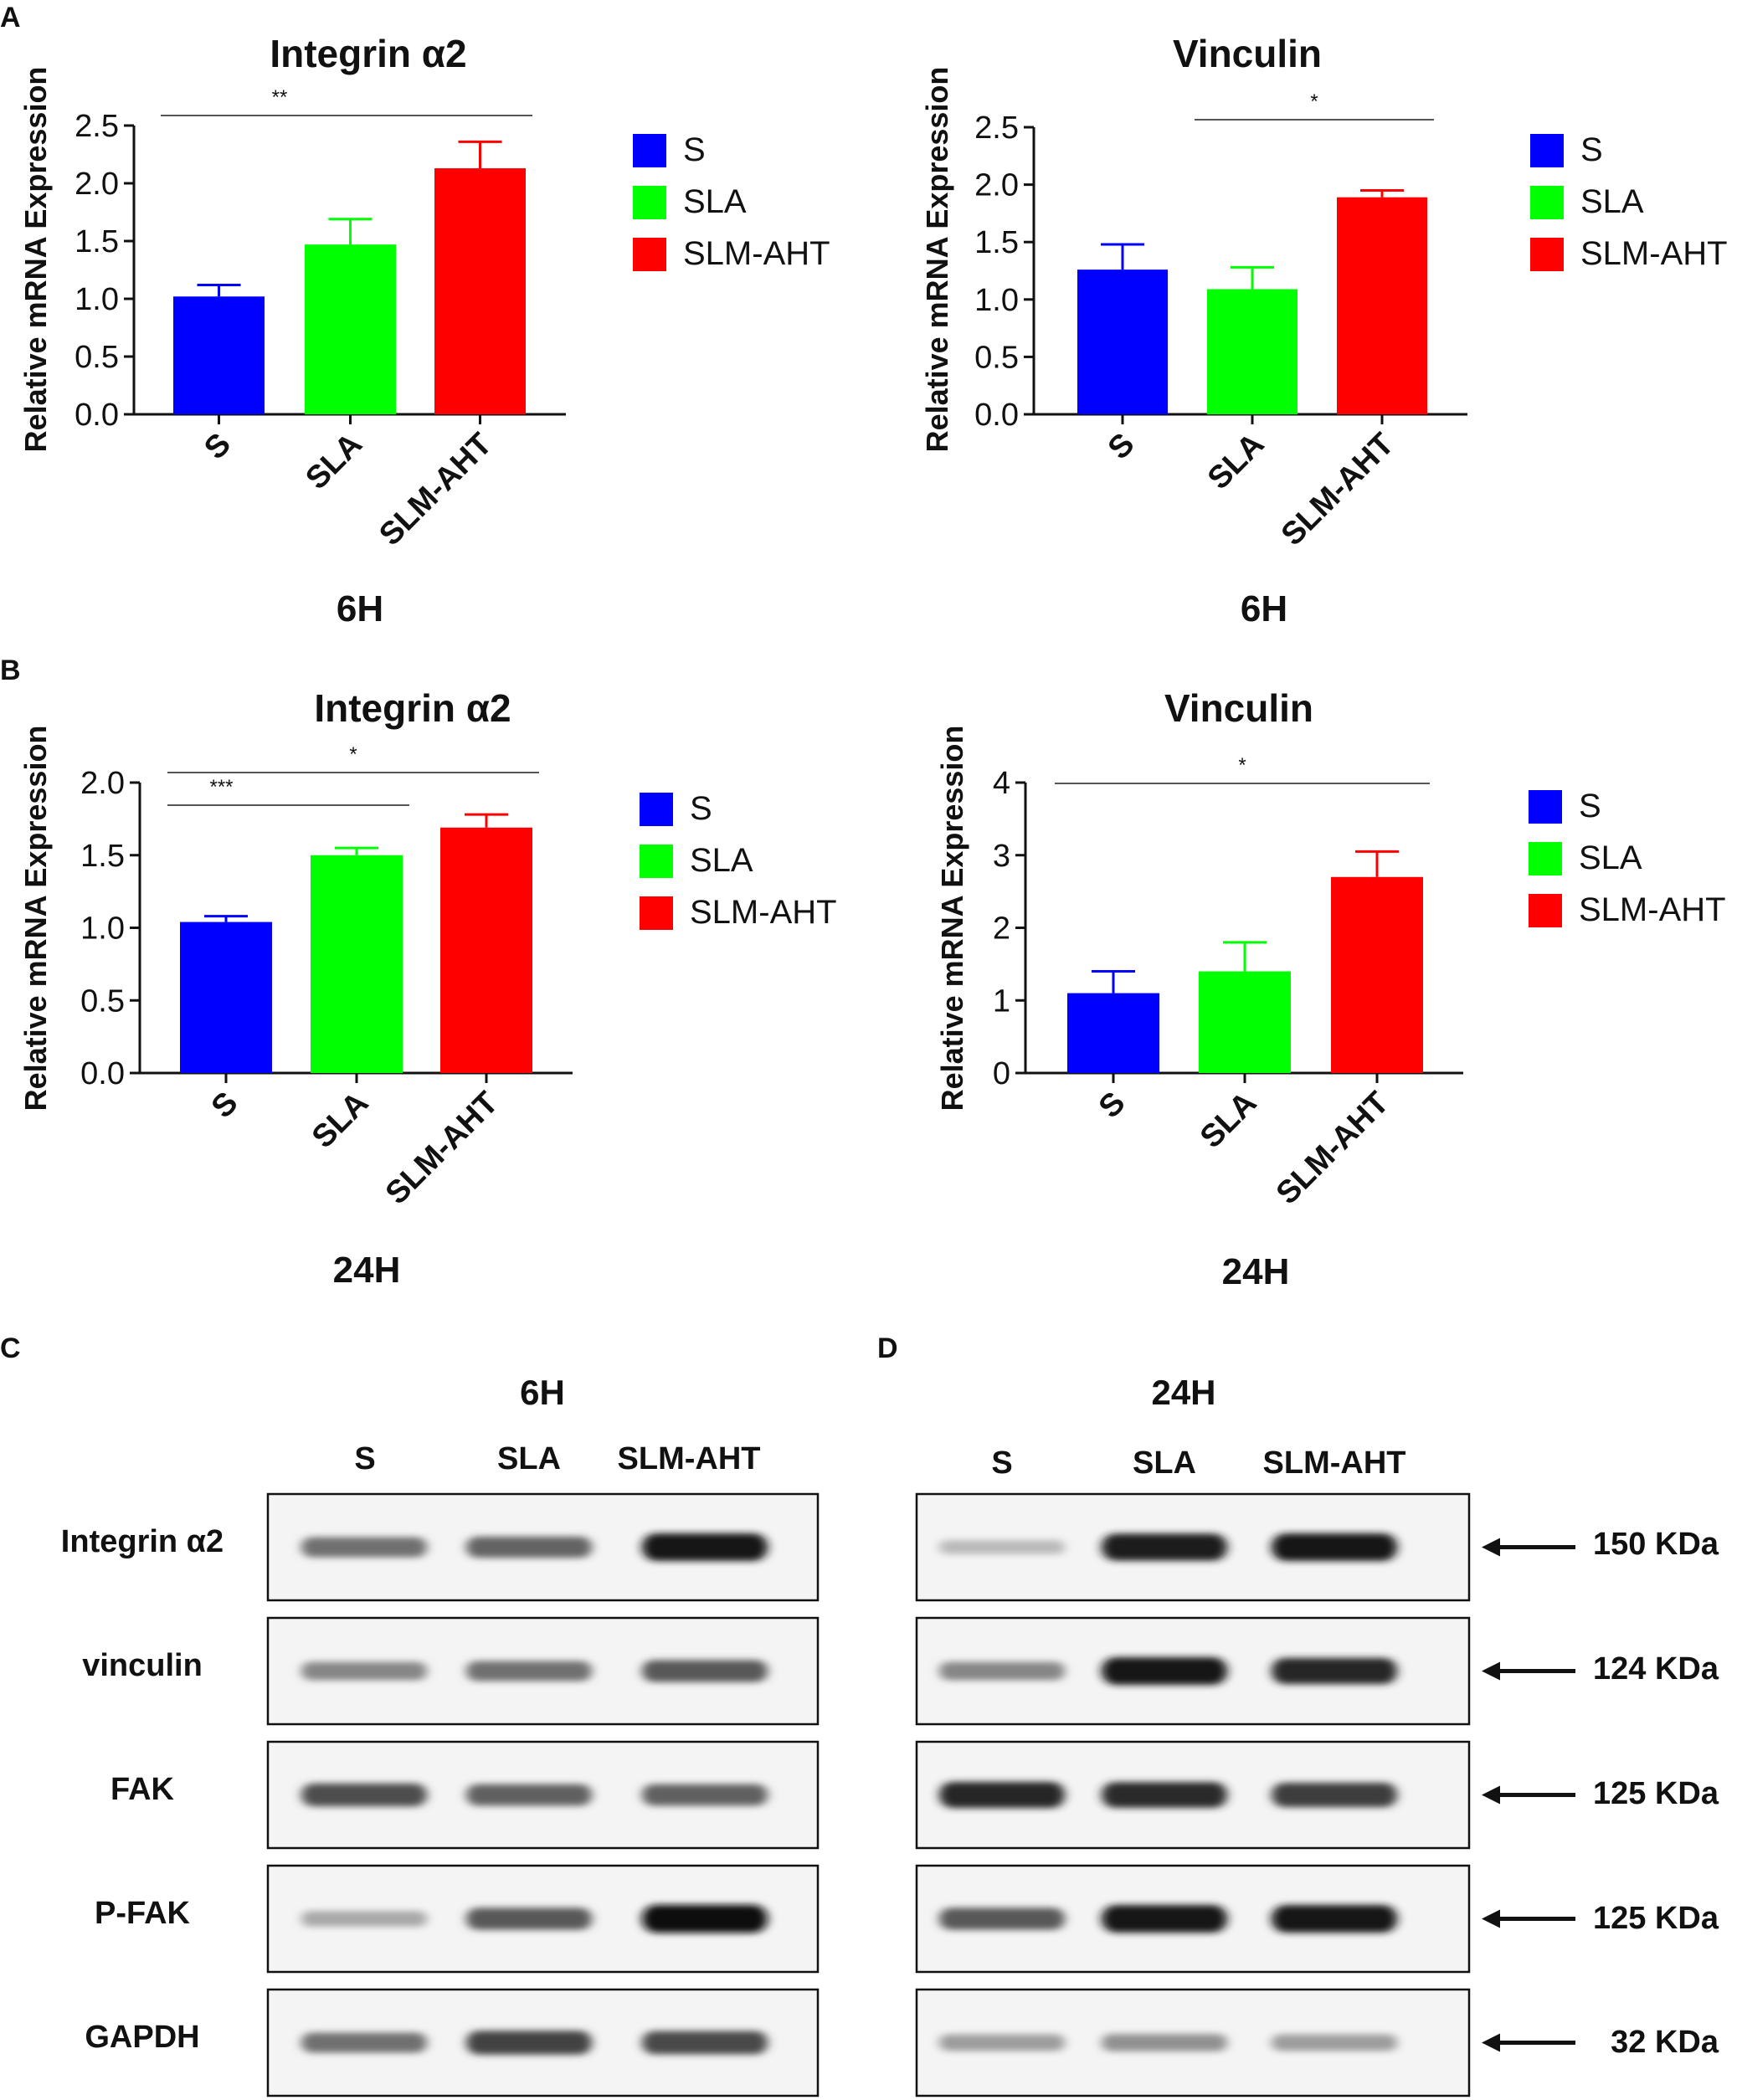 This screenshot has width=1742, height=2100. What do you see at coordinates (1242, 765) in the screenshot?
I see `significance-label: *` at bounding box center [1242, 765].